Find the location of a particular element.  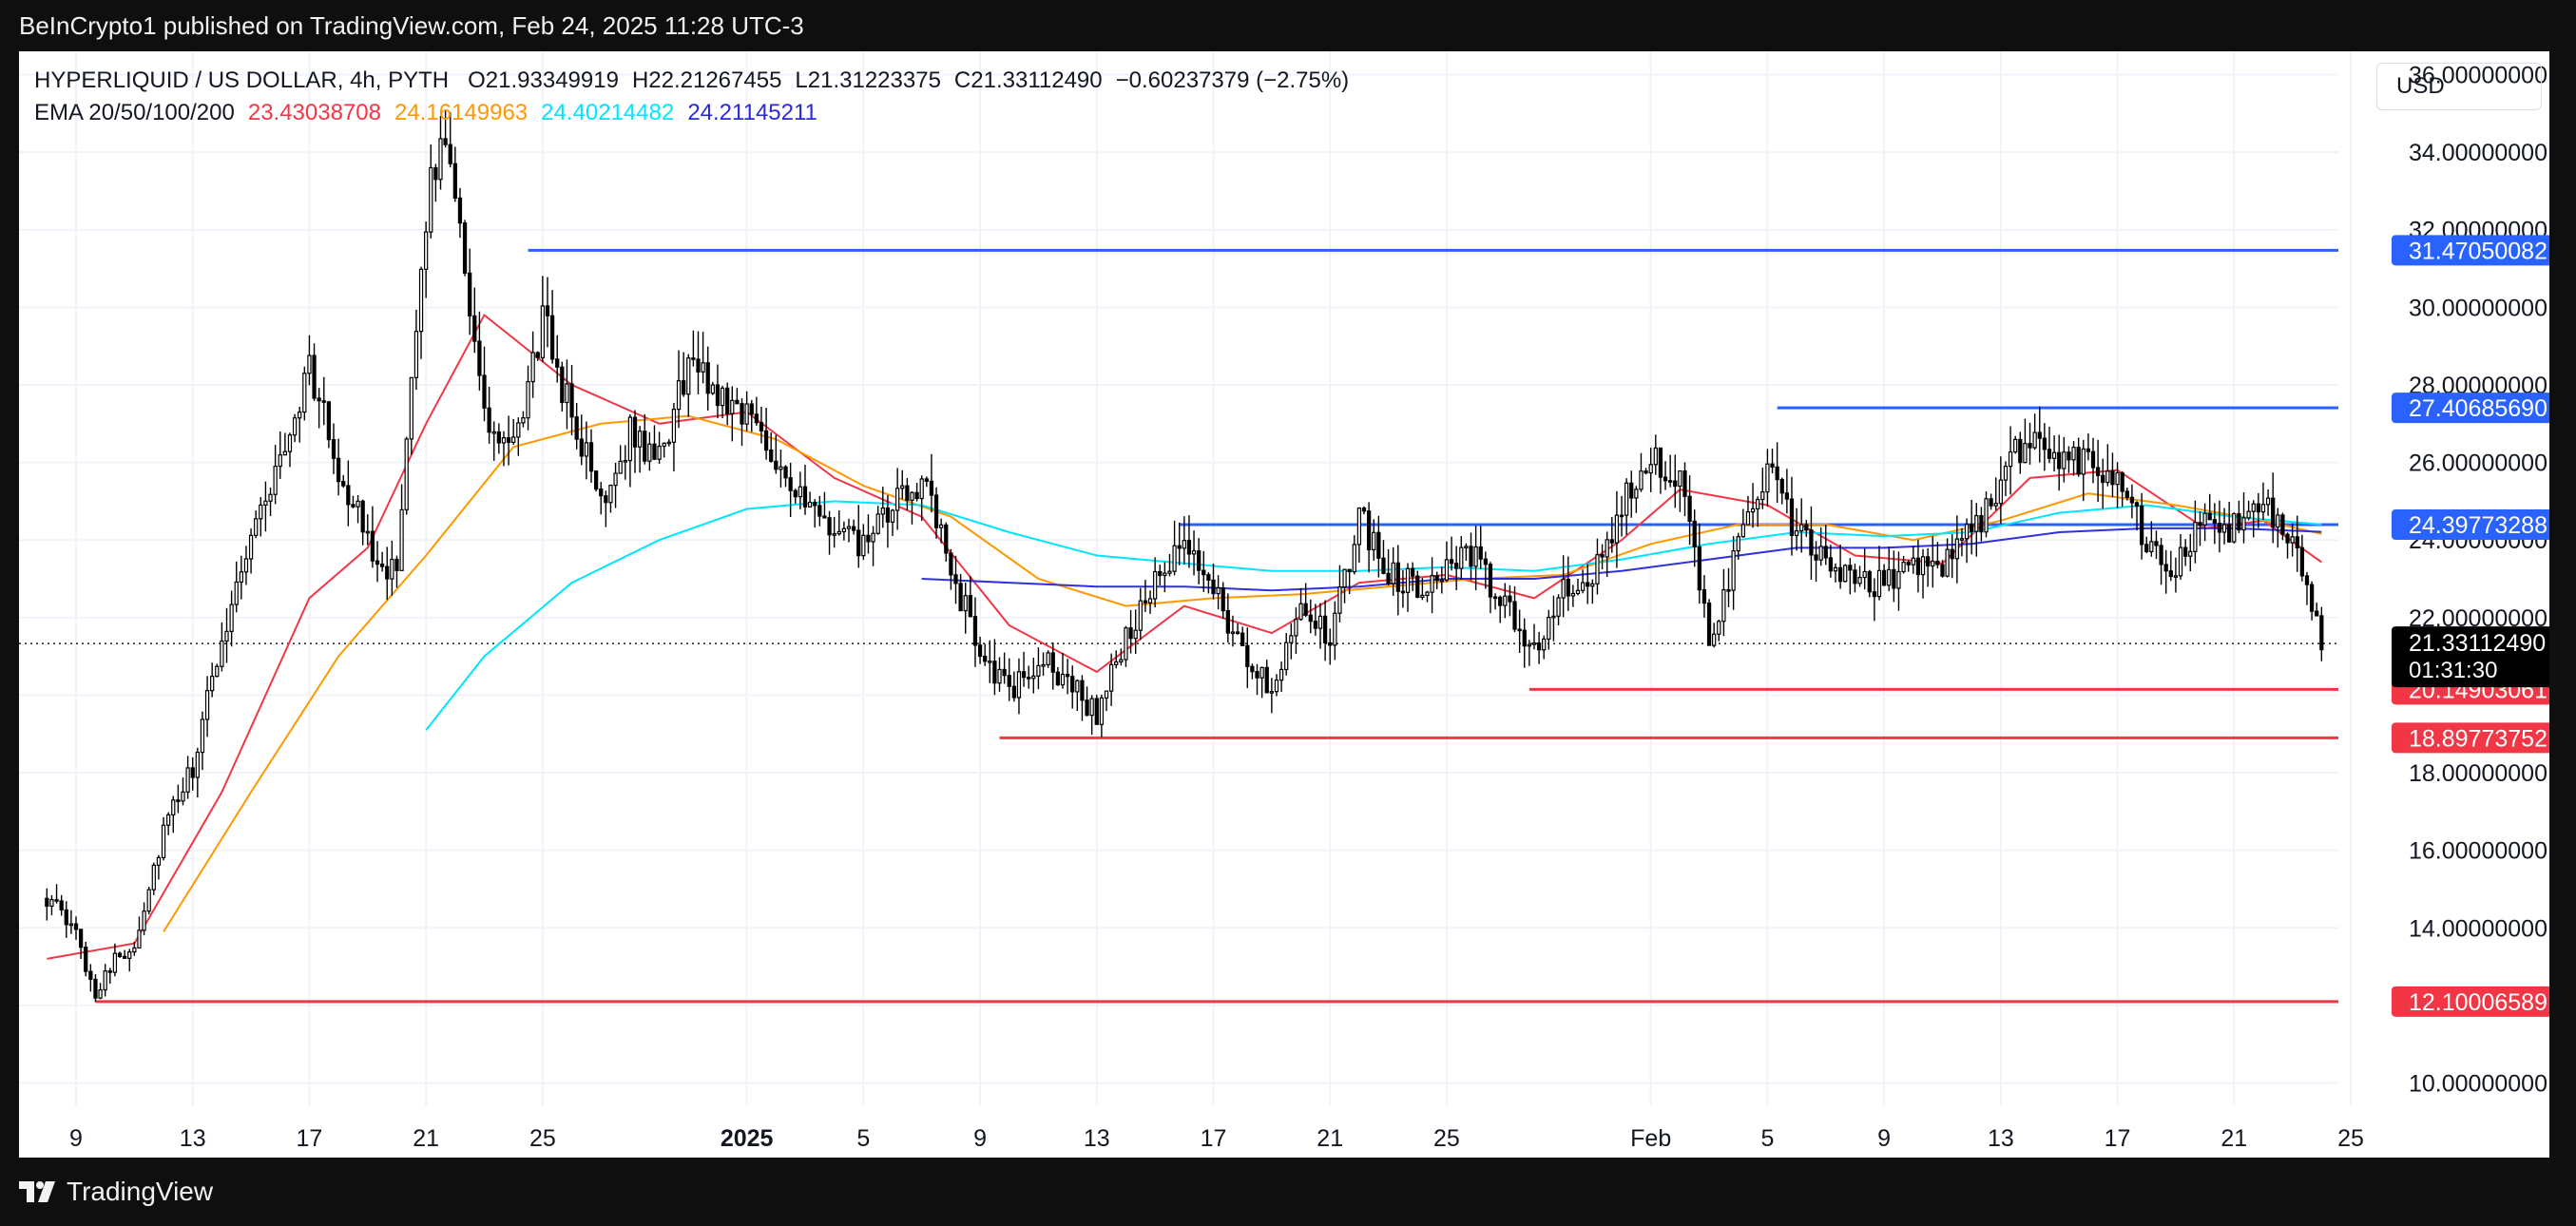

ema200-value: 24.21145211 is located at coordinates (752, 113).